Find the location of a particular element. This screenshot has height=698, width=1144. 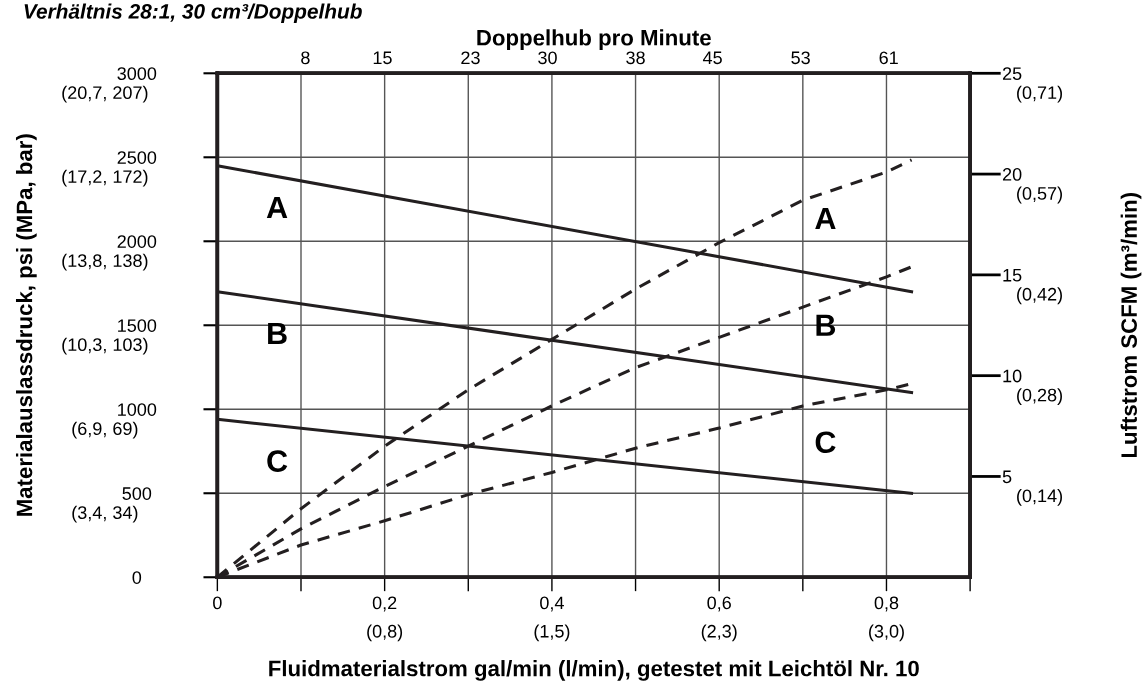

x-tick-label: 0,6 is located at coordinates (719, 604).